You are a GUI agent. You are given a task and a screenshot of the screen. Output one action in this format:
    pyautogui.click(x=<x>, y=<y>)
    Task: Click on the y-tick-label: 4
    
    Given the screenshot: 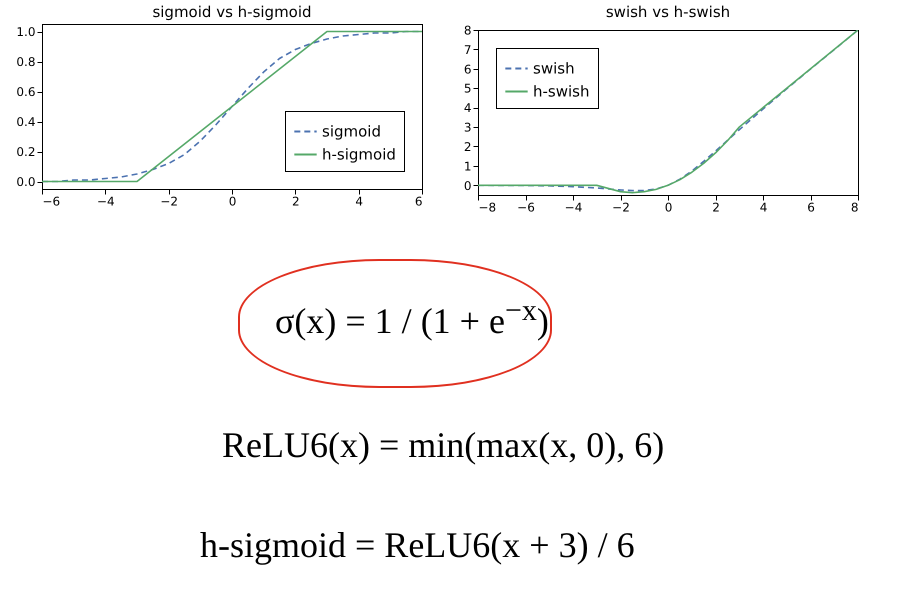 What is the action you would take?
    pyautogui.click(x=468, y=108)
    